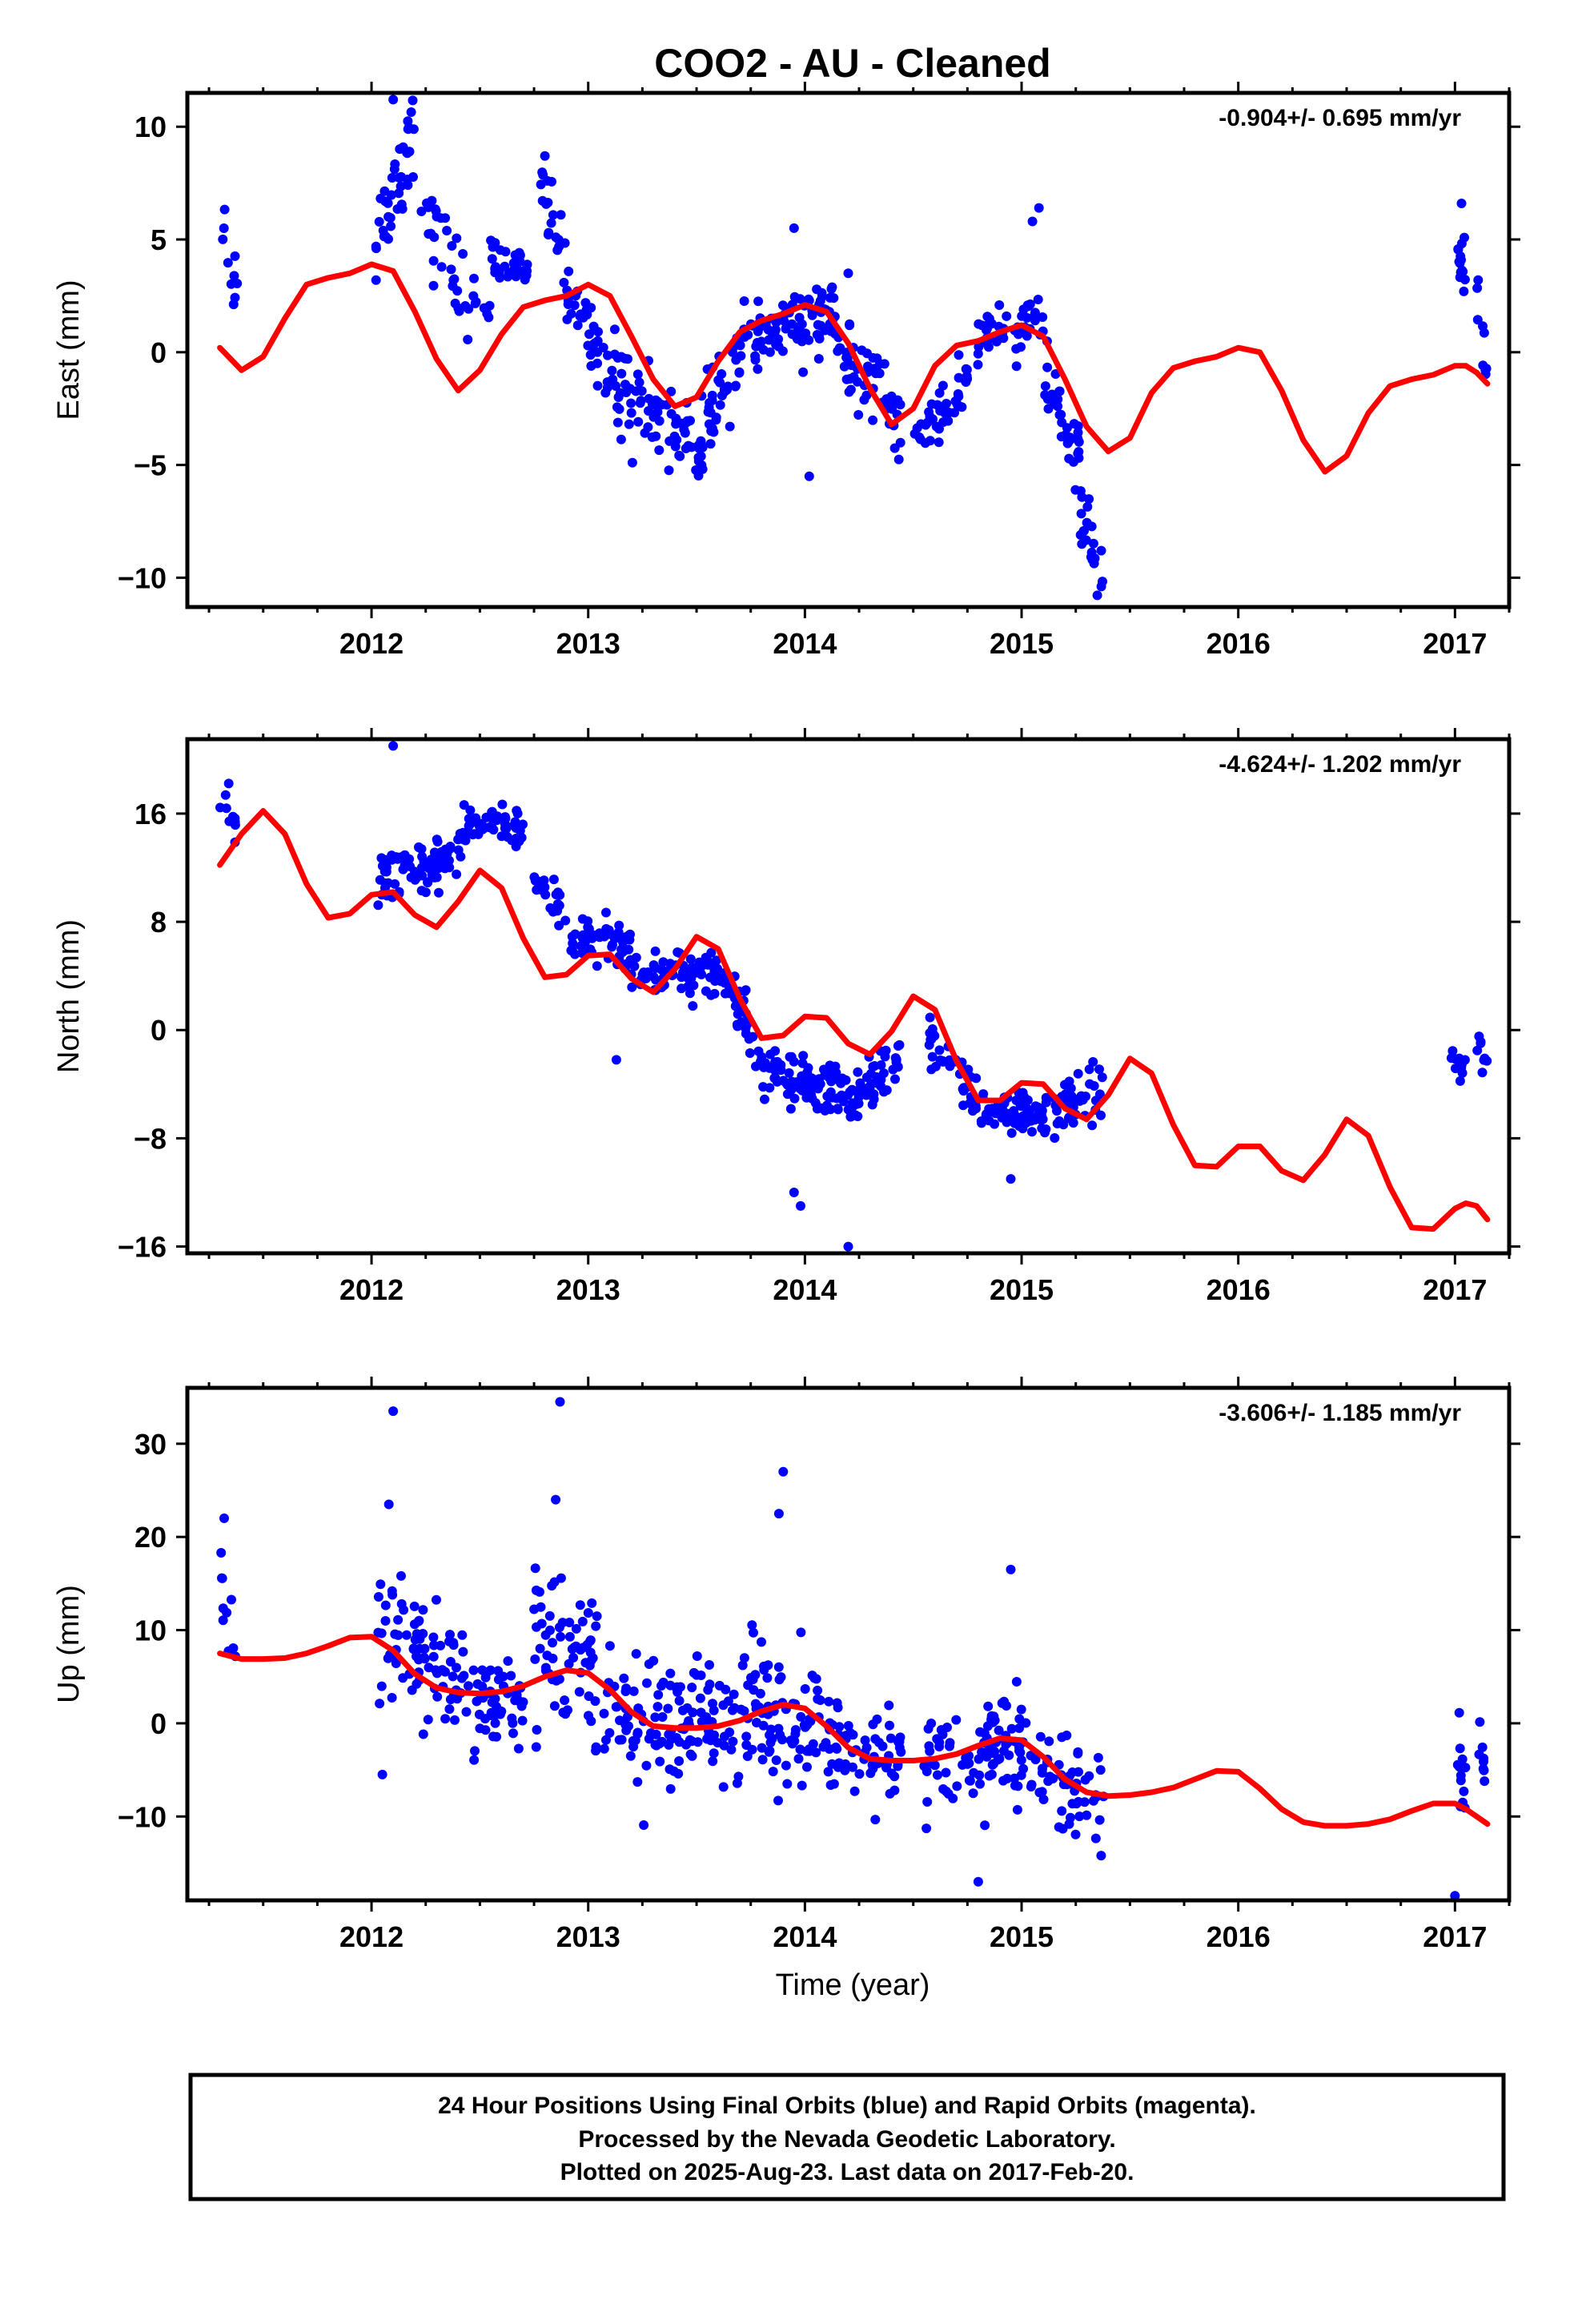 The height and width of the screenshot is (2324, 1582). Describe the element at coordinates (69, 996) in the screenshot. I see `north-y-axis-label: North (mm)` at that location.